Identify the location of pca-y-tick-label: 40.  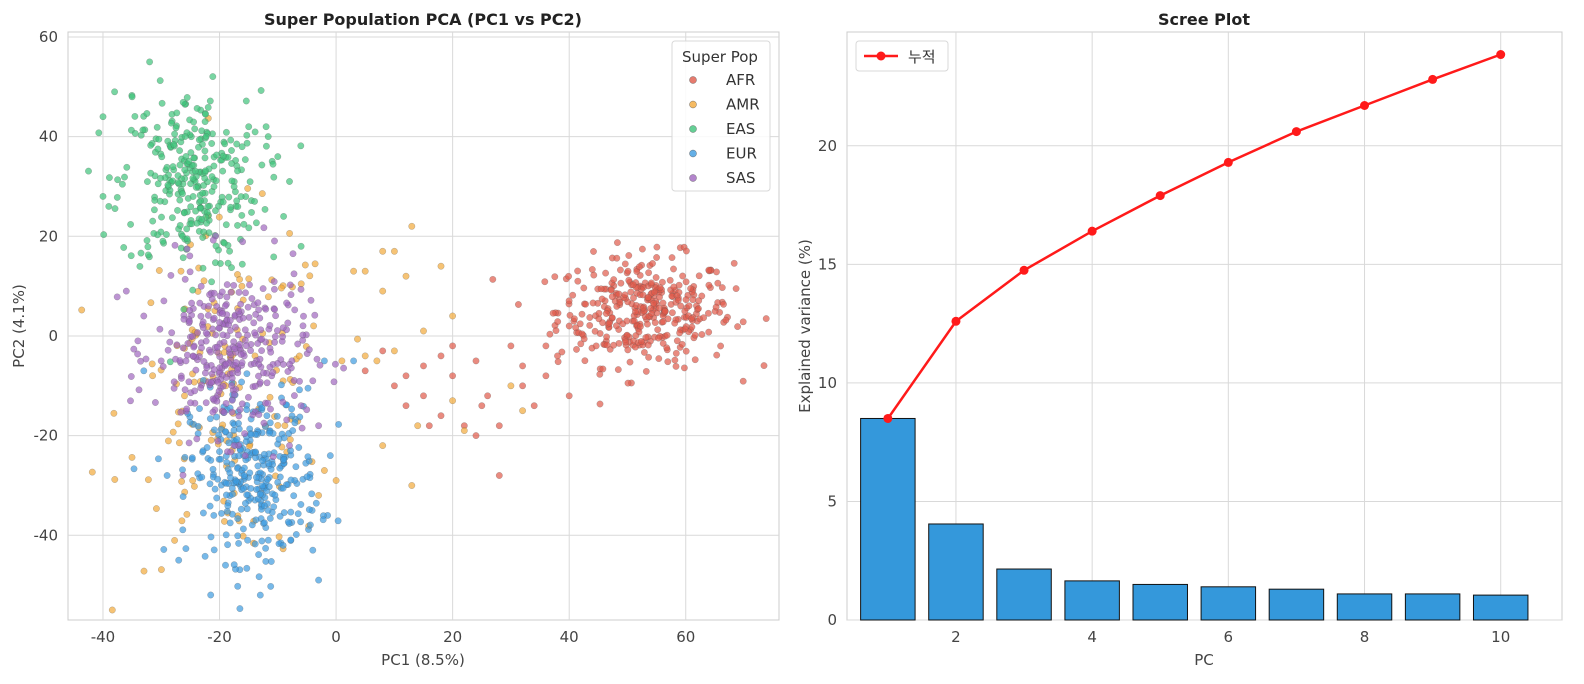
(48, 137).